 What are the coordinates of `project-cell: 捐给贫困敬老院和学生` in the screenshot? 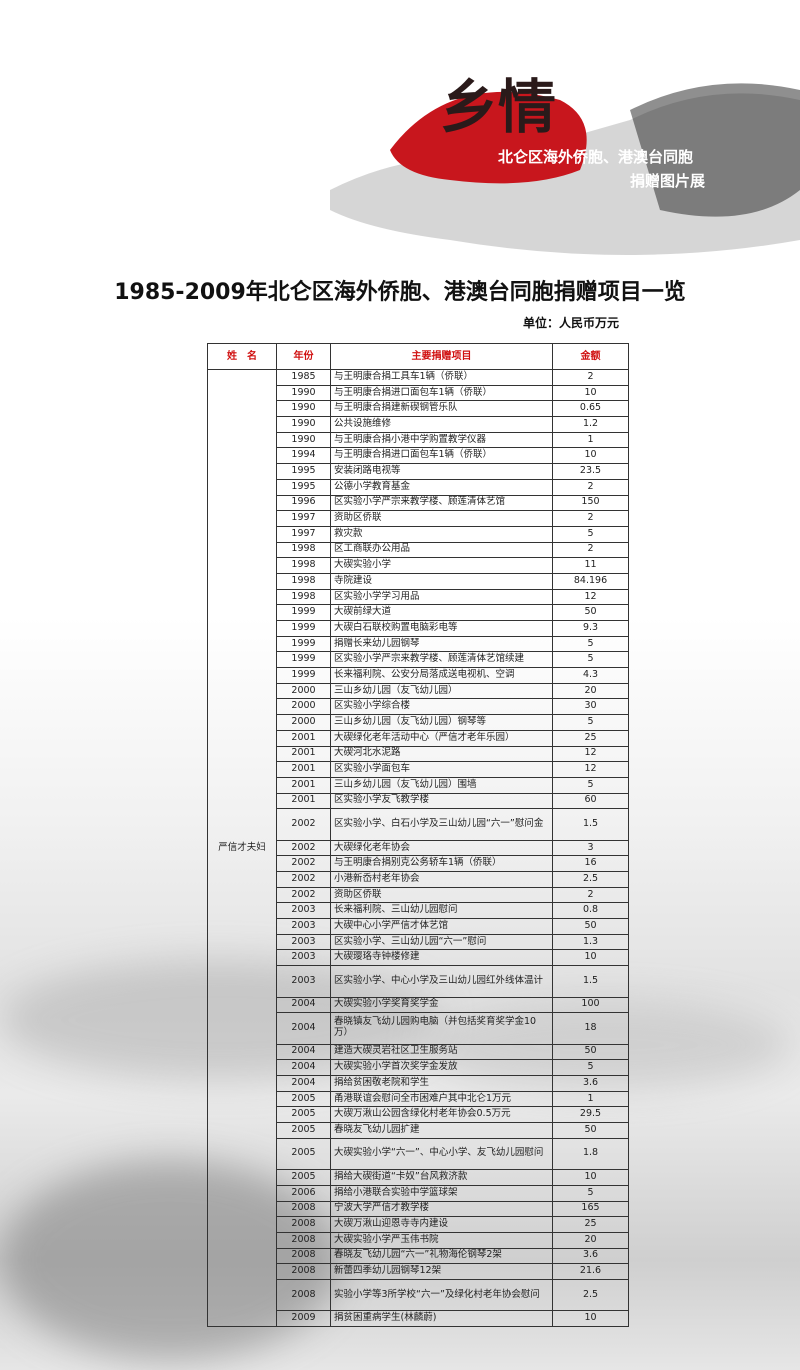 It's located at (441, 1083).